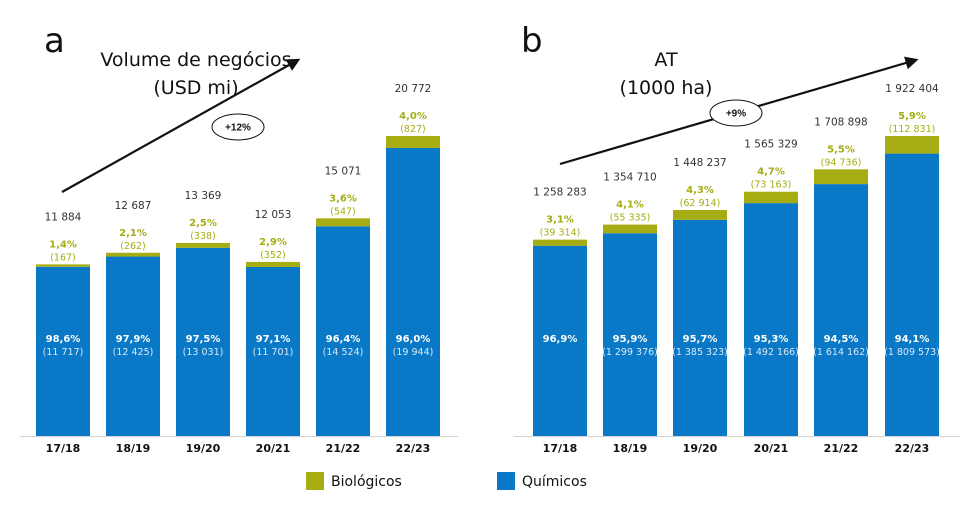 Image resolution: width=980 pixels, height=512 pixels. Describe the element at coordinates (413, 129) in the screenshot. I see `bio-value-label: (827)` at that location.